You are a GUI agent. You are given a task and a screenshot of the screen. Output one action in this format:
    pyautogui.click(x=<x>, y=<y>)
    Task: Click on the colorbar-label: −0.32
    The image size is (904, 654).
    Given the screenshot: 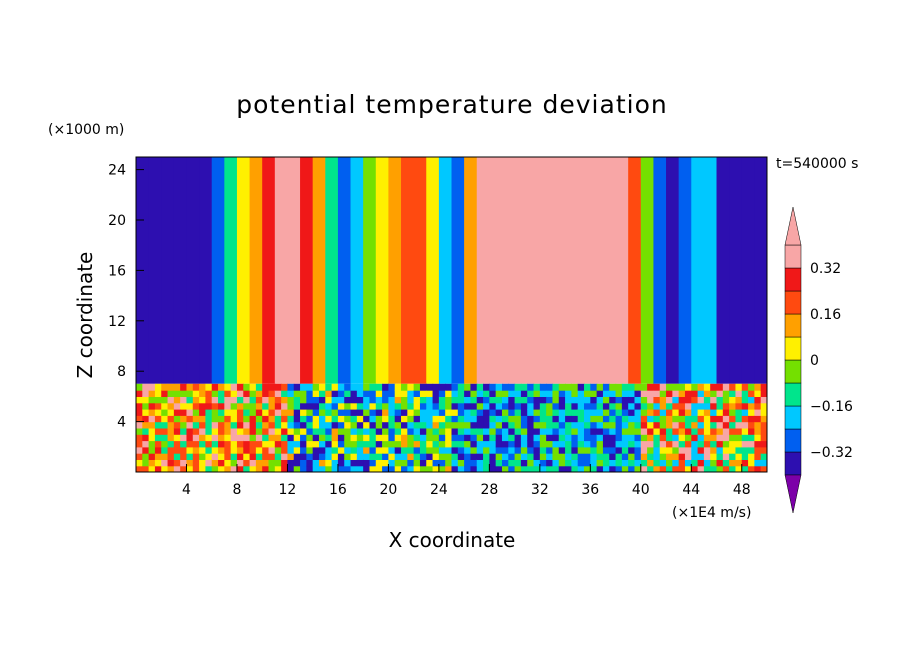 What is the action you would take?
    pyautogui.click(x=831, y=453)
    